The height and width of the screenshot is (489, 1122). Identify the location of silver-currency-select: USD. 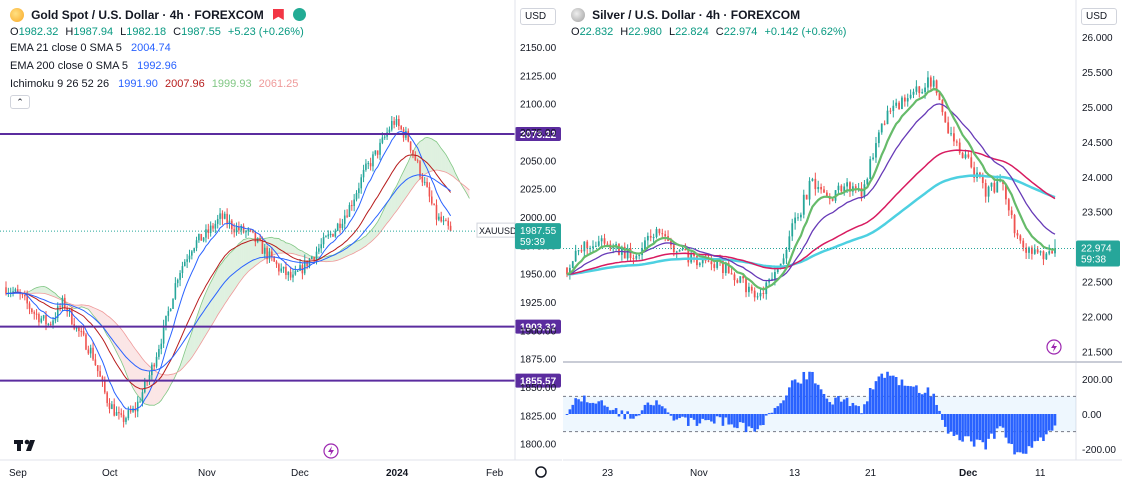
(1099, 16).